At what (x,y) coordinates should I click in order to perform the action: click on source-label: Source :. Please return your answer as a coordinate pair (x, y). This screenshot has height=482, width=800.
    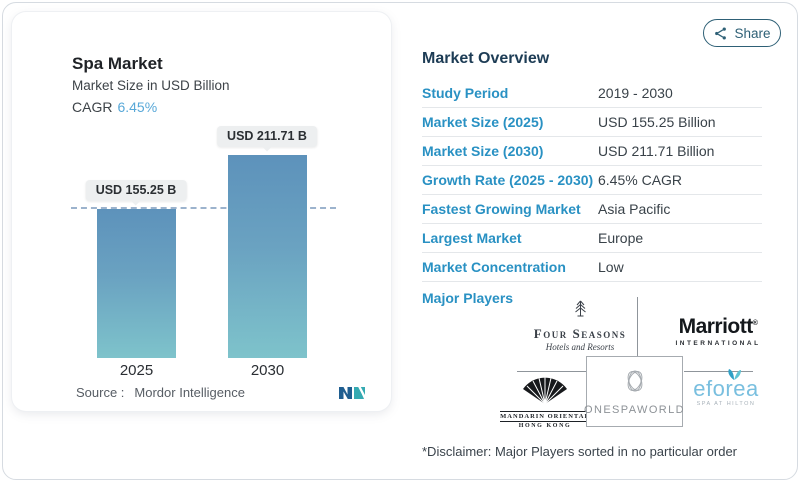
    Looking at the image, I should click on (100, 392).